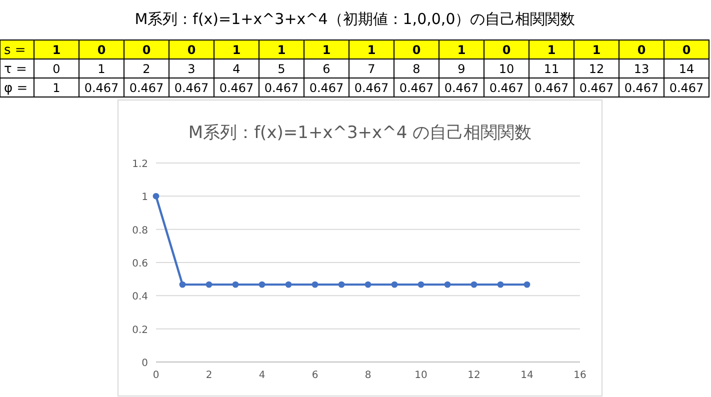 This screenshot has height=397, width=711. Describe the element at coordinates (140, 330) in the screenshot. I see `y-tick-label: 0.2` at that location.